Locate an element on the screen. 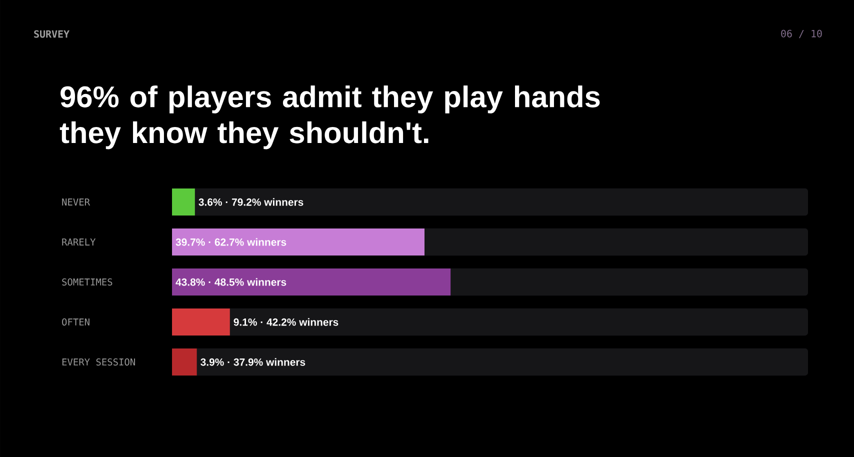  data-label: 9.1% · 42.2% winners is located at coordinates (286, 322).